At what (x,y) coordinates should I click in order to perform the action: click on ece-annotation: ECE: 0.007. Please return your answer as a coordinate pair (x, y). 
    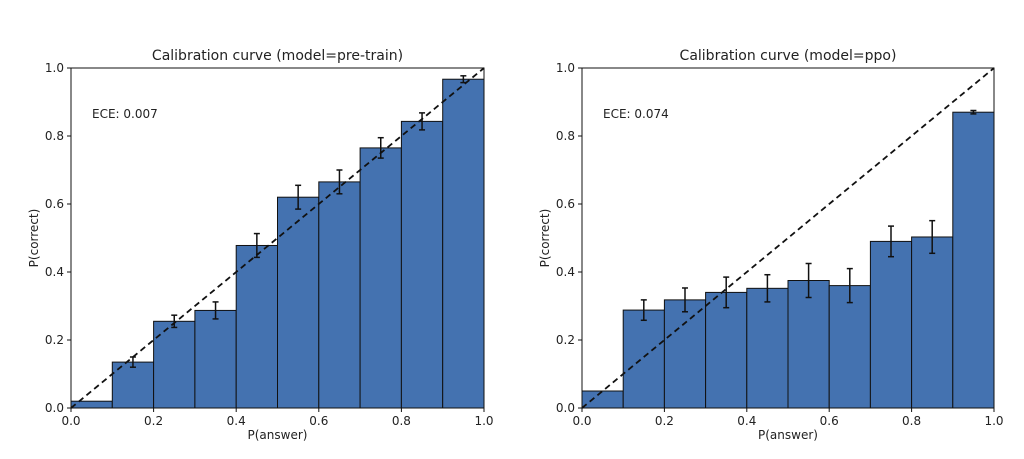
    Looking at the image, I should click on (125, 114).